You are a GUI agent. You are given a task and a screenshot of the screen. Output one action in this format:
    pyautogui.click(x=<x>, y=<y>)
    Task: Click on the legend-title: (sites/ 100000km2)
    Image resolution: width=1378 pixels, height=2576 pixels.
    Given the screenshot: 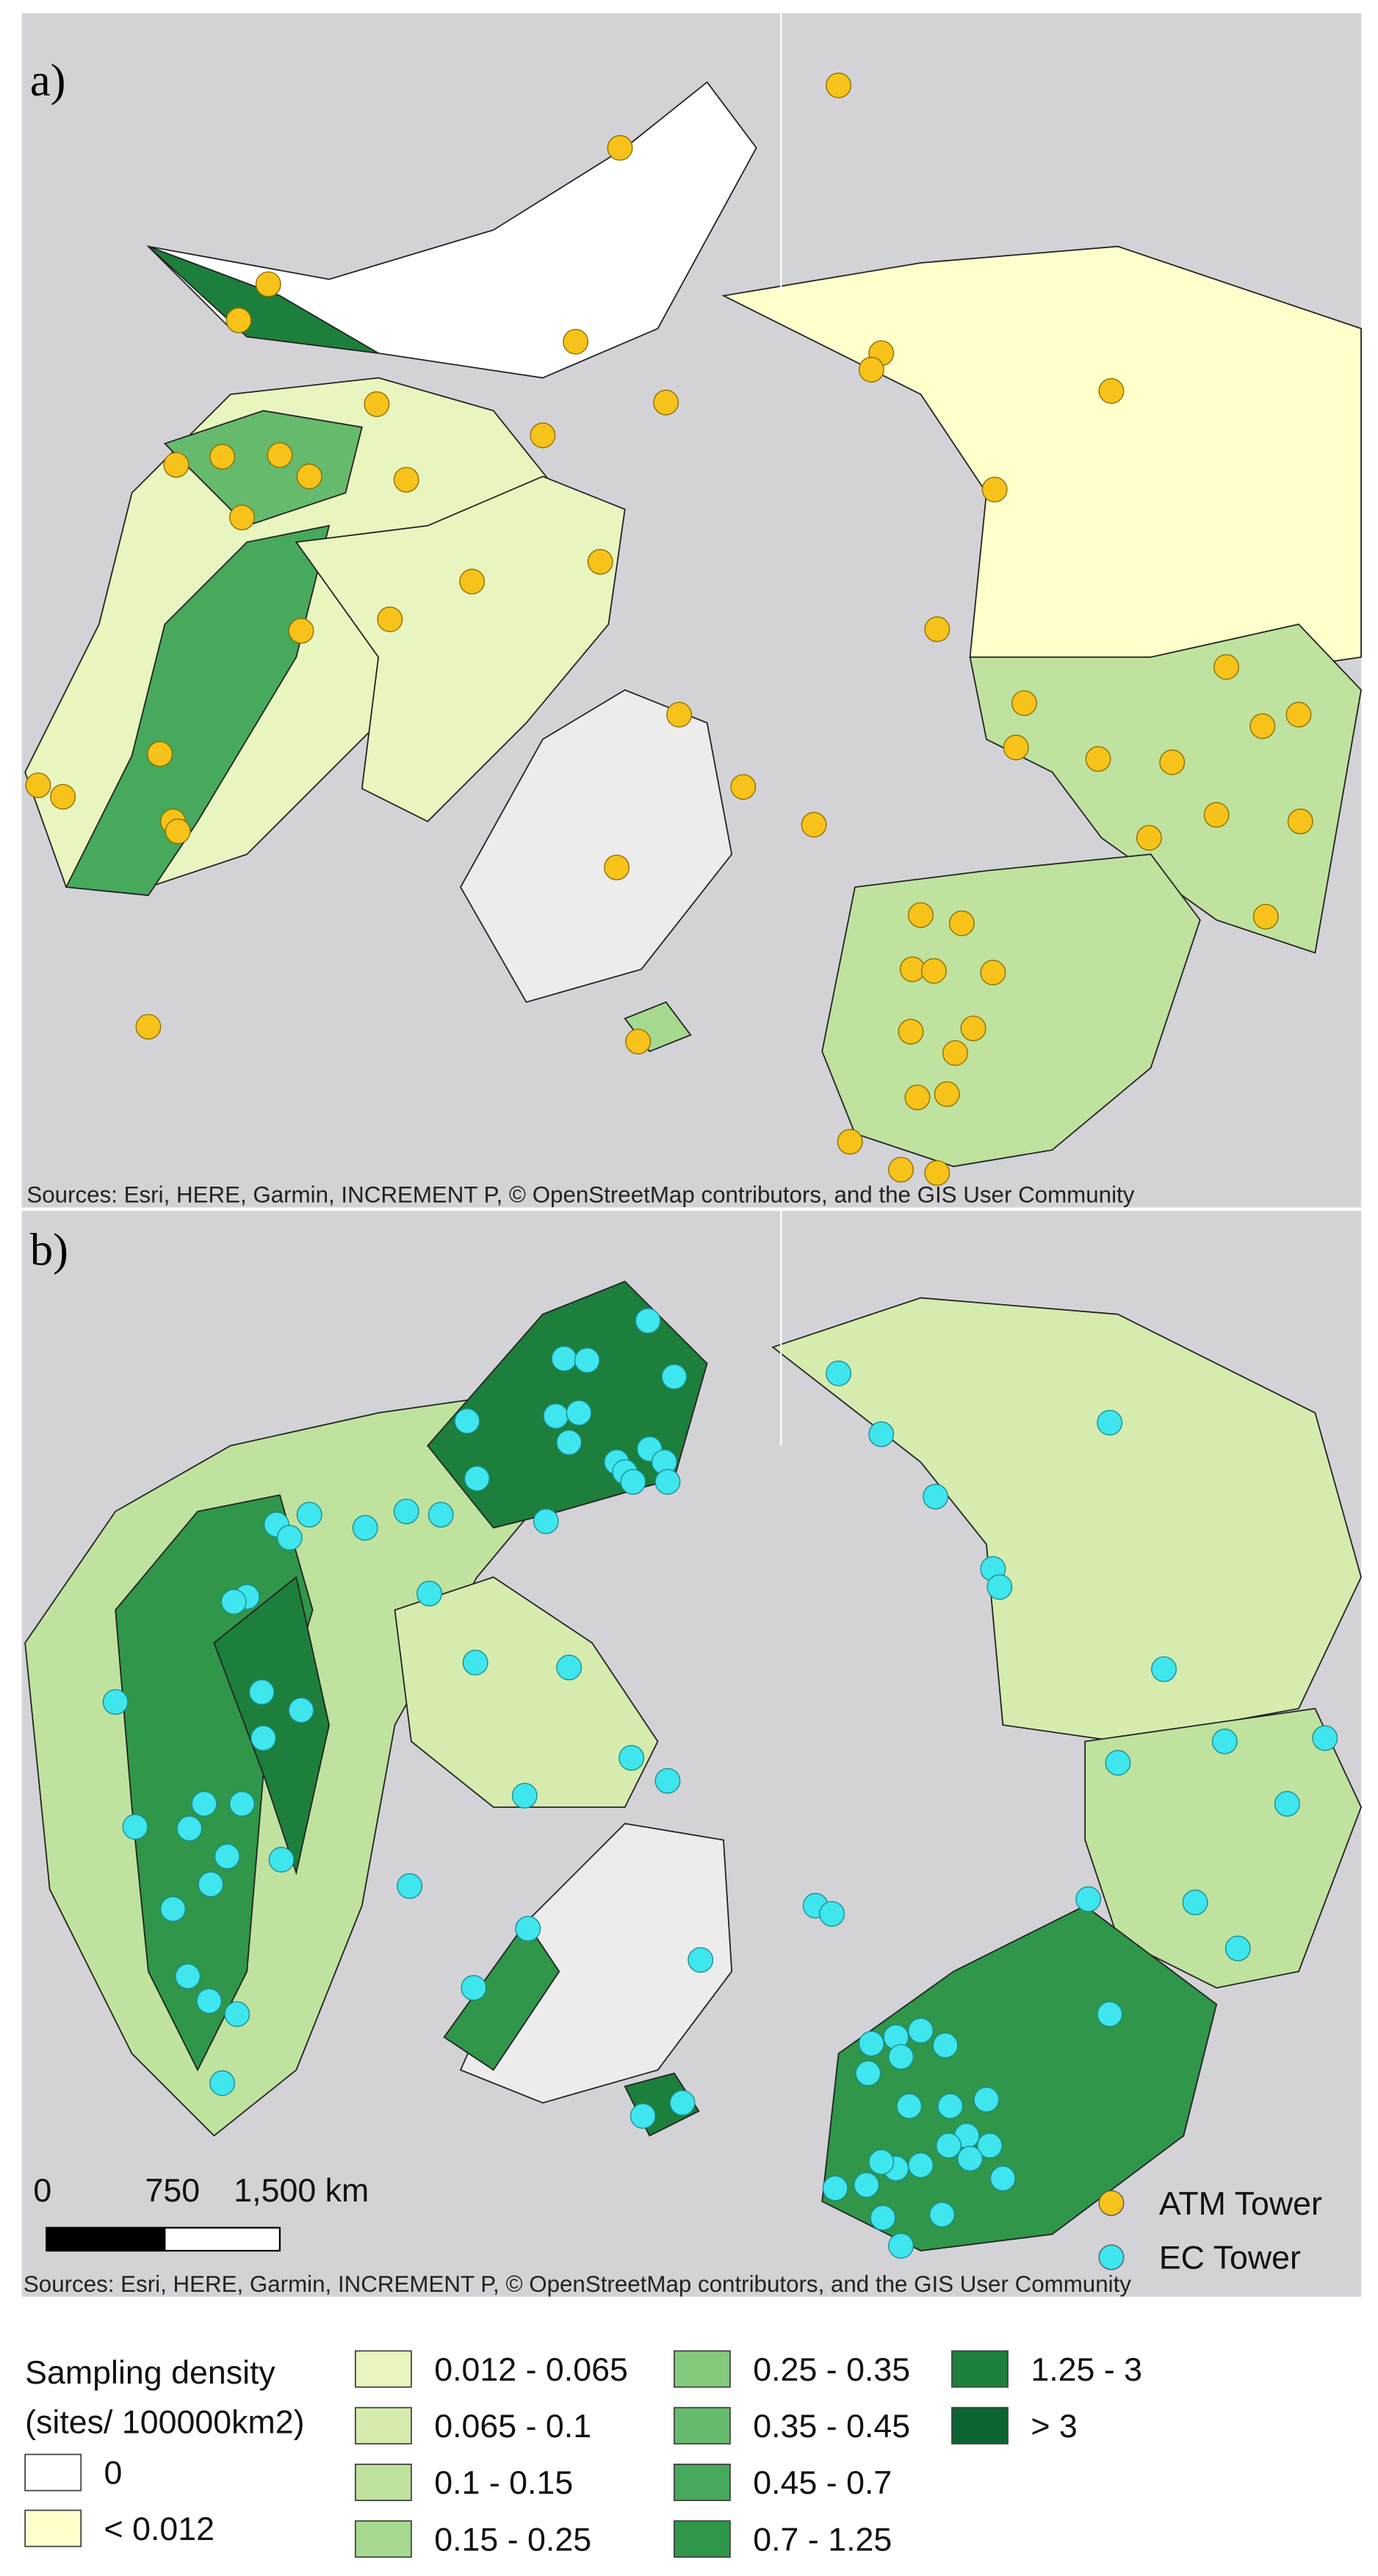 What is the action you would take?
    pyautogui.click(x=164, y=2421)
    